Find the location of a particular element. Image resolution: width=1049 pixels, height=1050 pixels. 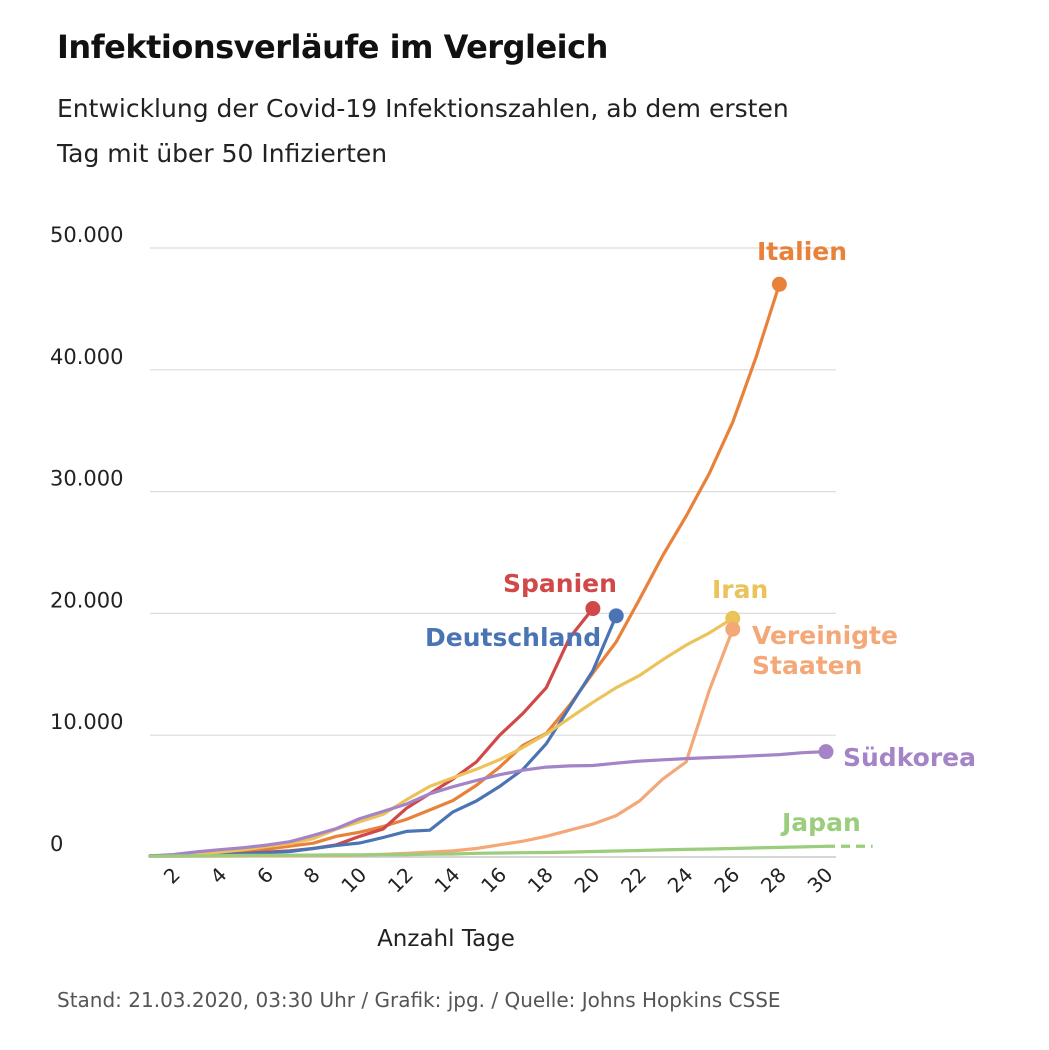

x-tick-label: 2 is located at coordinates (172, 876).